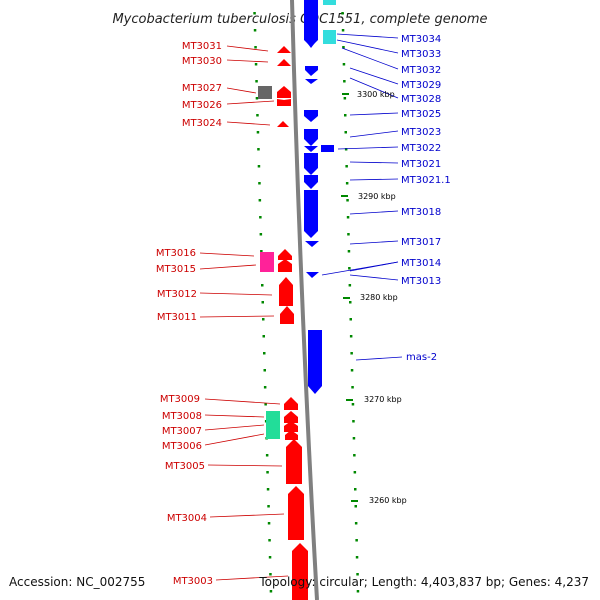 Image resolution: width=600 pixels, height=600 pixels. What do you see at coordinates (421, 357) in the screenshot?
I see `gene-label-mas-2: mas-2` at bounding box center [421, 357].